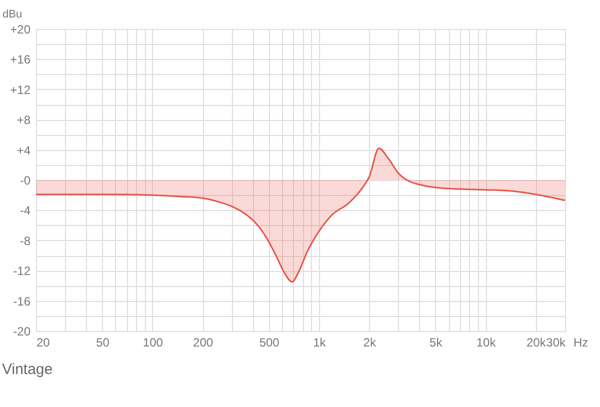 The height and width of the screenshot is (407, 600). What do you see at coordinates (320, 343) in the screenshot?
I see `x-tick-label: 1k` at bounding box center [320, 343].